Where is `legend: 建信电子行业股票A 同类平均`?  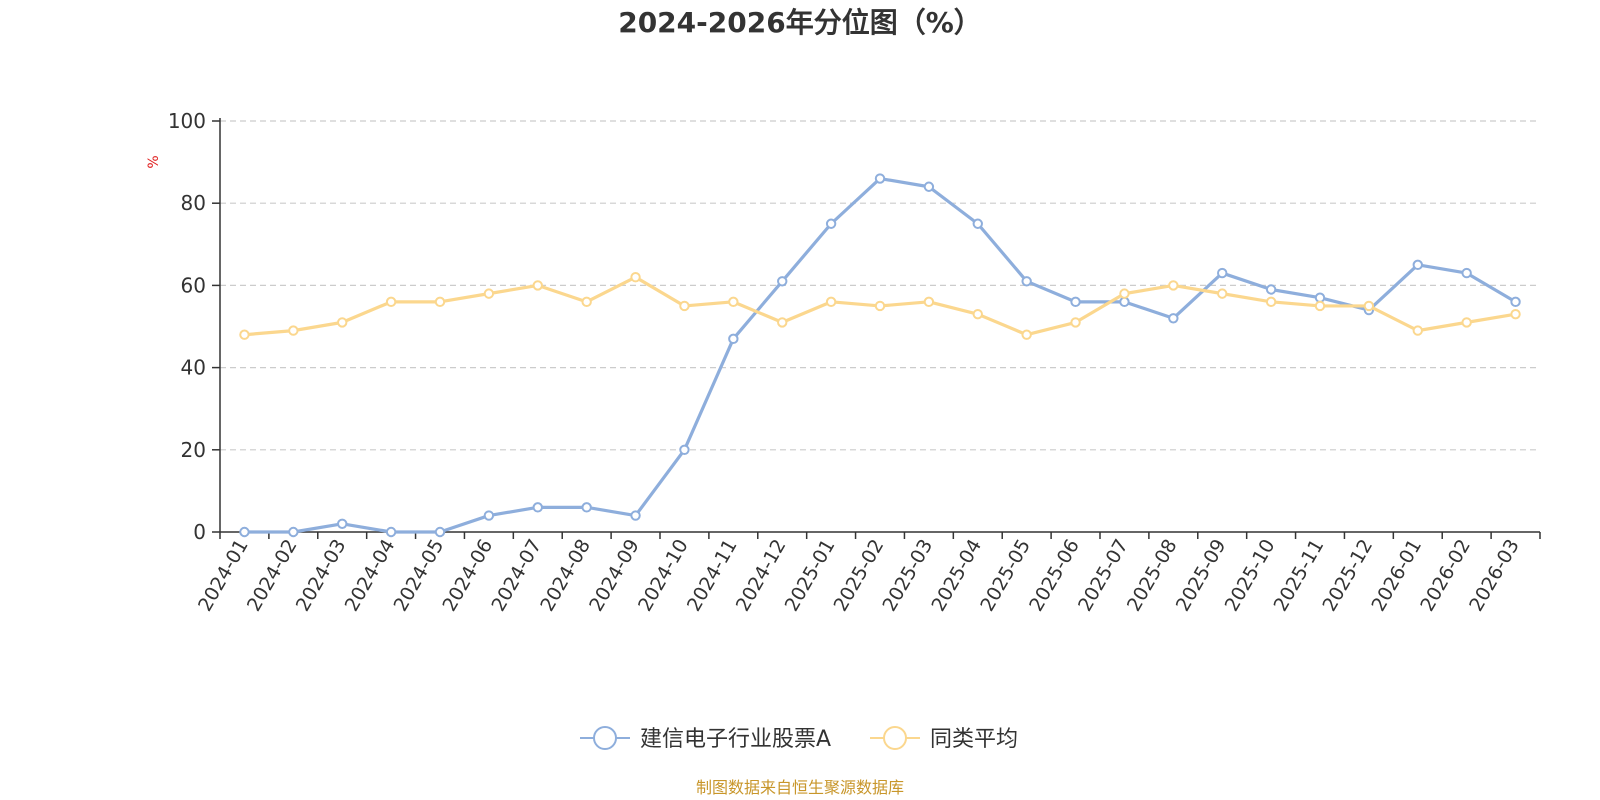
legend: 建信电子行业股票A 同类平均 is located at coordinates (799, 739).